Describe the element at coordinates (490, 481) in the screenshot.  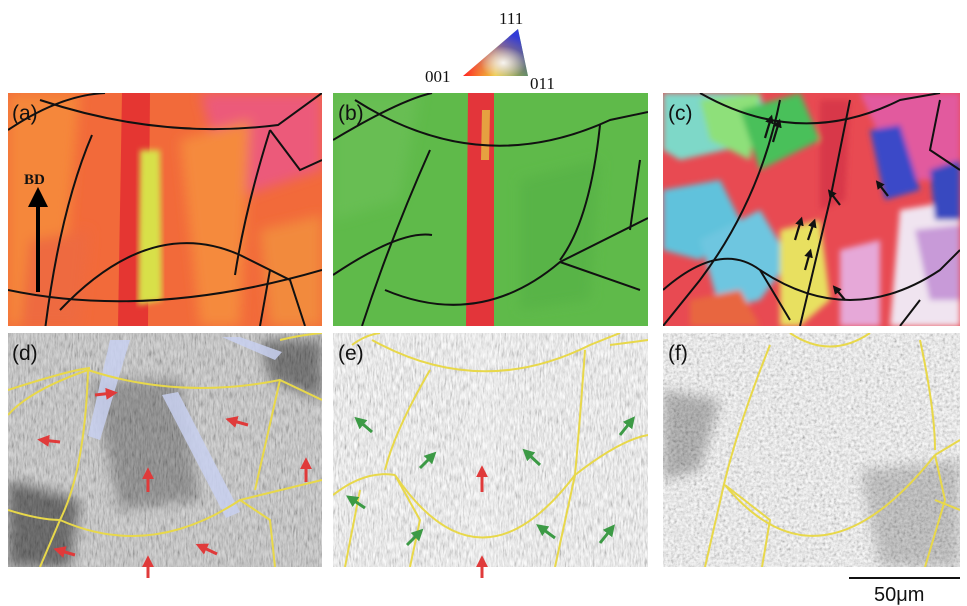
I see `panel-e-arrows` at that location.